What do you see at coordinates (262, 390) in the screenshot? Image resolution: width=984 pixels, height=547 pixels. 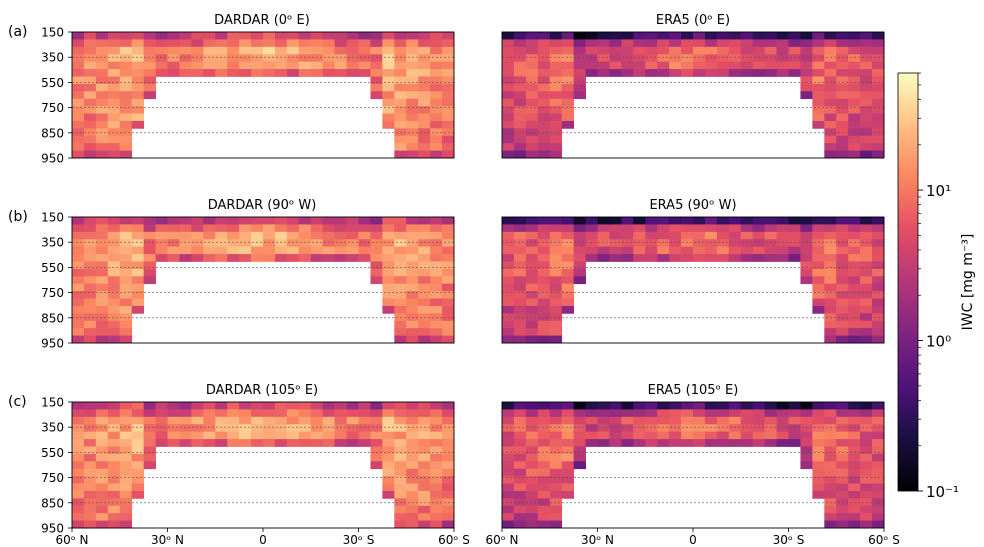 I see `title-dardar-105e: DARDAR (105ᵒ E)` at bounding box center [262, 390].